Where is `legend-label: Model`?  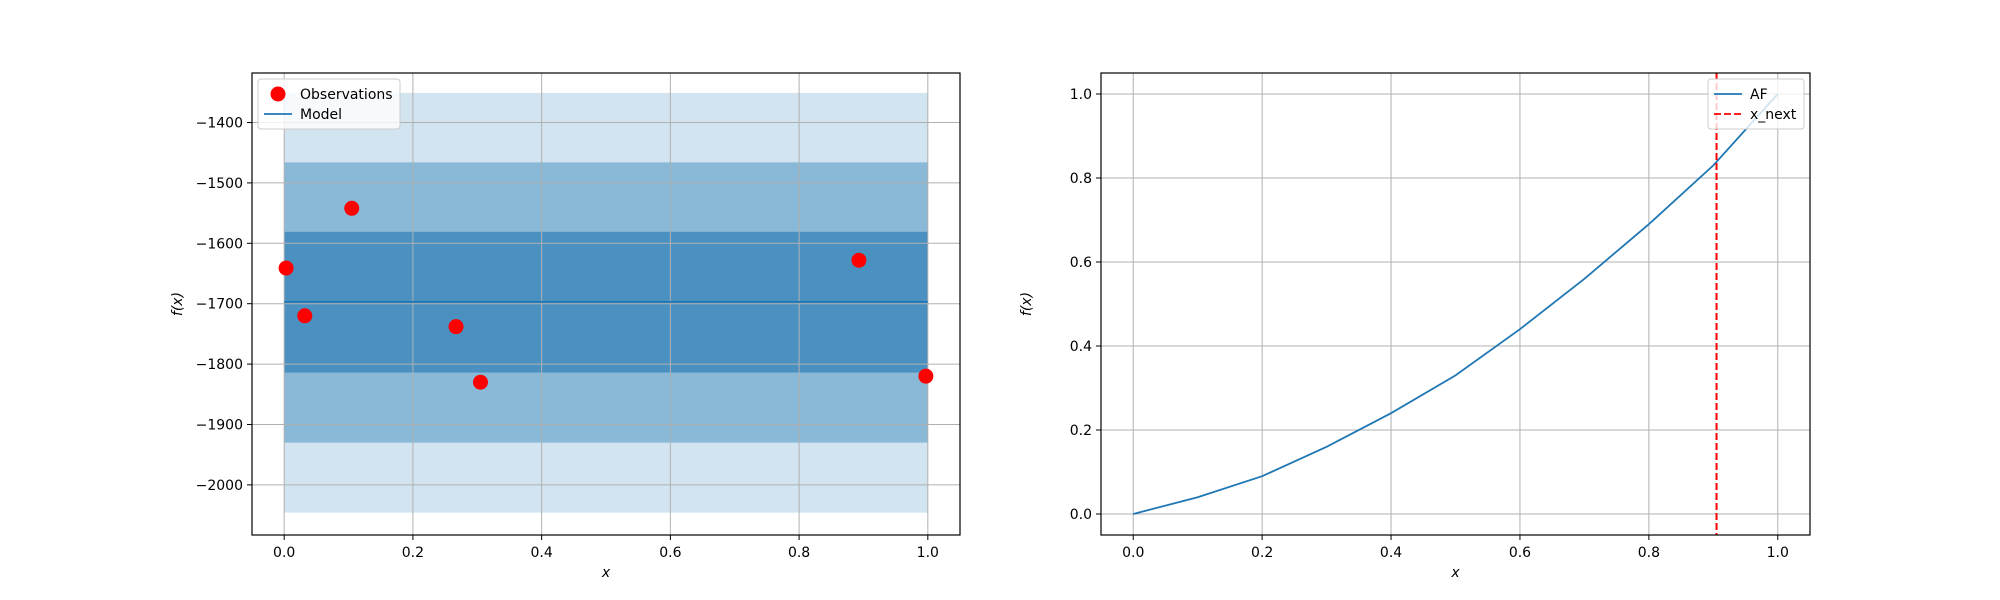 legend-label: Model is located at coordinates (321, 115).